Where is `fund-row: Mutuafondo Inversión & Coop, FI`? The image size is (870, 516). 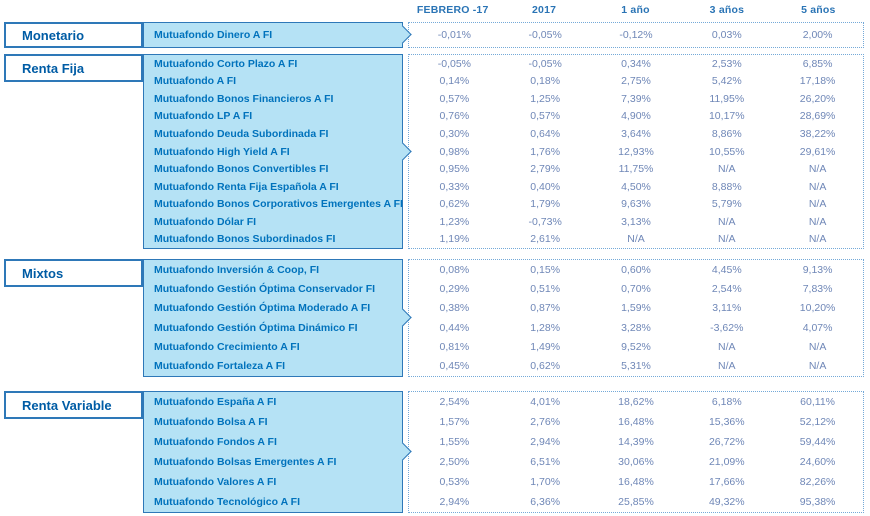
fund-row: Mutuafondo Inversión & Coop, FI is located at coordinates (273, 269).